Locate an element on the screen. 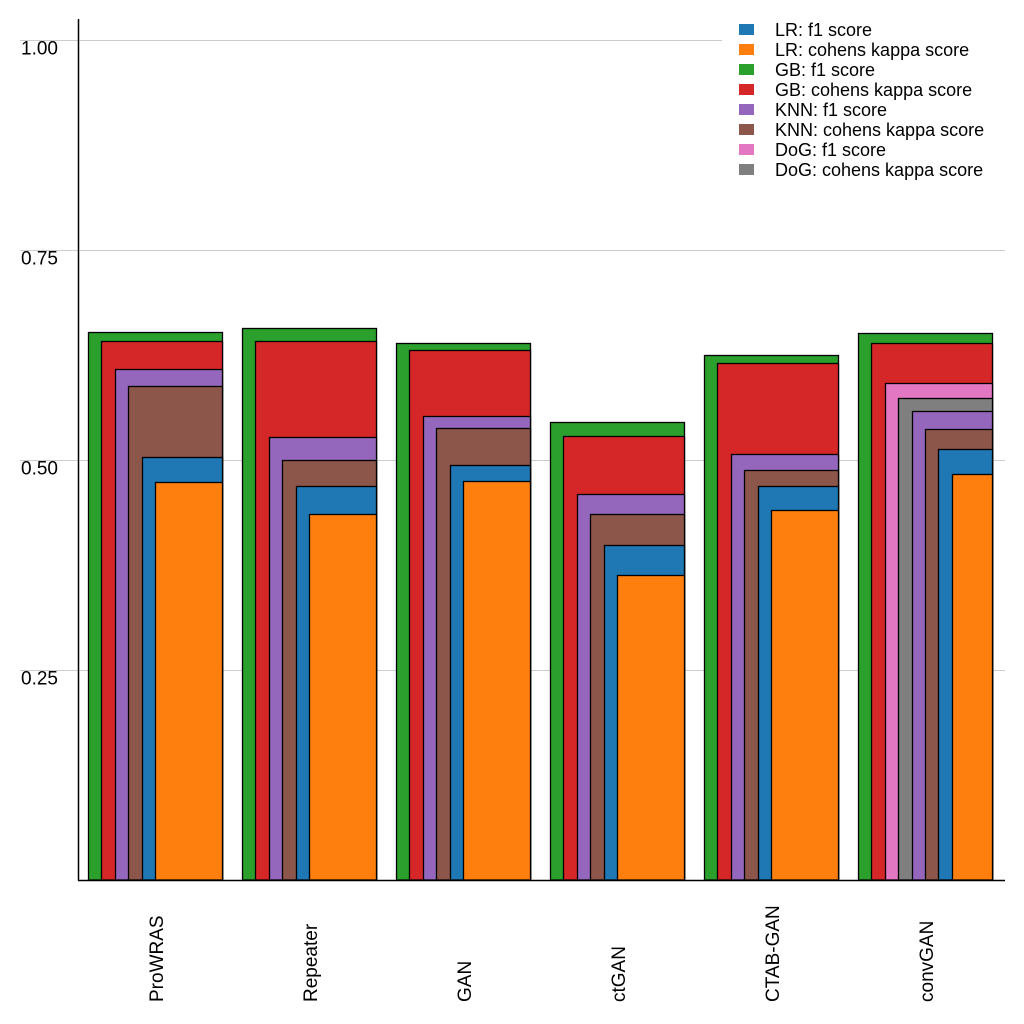  bar-group-repeater is located at coordinates (309, 604).